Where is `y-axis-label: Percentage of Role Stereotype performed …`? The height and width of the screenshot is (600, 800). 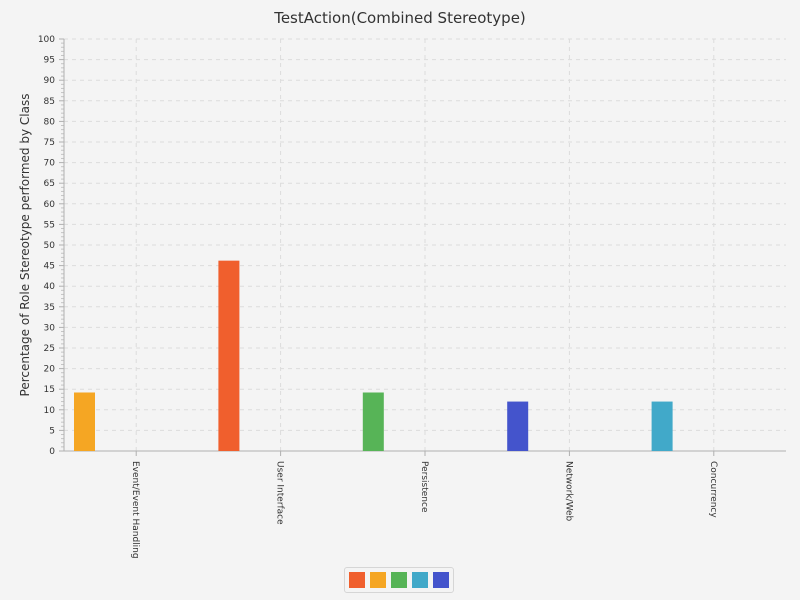 y-axis-label: Percentage of Role Stereotype performed … is located at coordinates (25, 245).